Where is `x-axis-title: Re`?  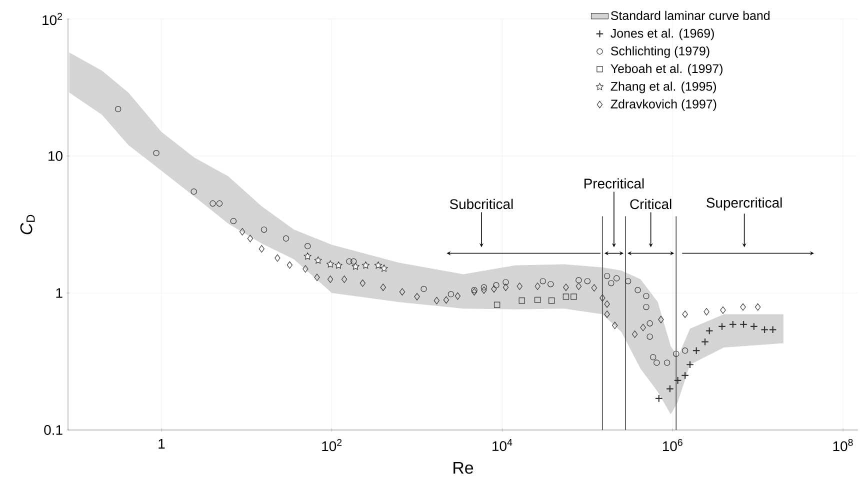 x-axis-title: Re is located at coordinates (464, 468).